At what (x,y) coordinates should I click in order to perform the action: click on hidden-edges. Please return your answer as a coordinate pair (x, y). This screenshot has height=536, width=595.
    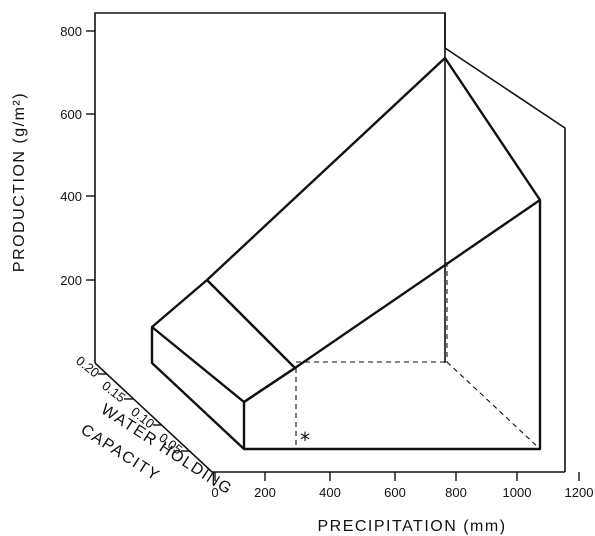
    Looking at the image, I should click on (418, 356).